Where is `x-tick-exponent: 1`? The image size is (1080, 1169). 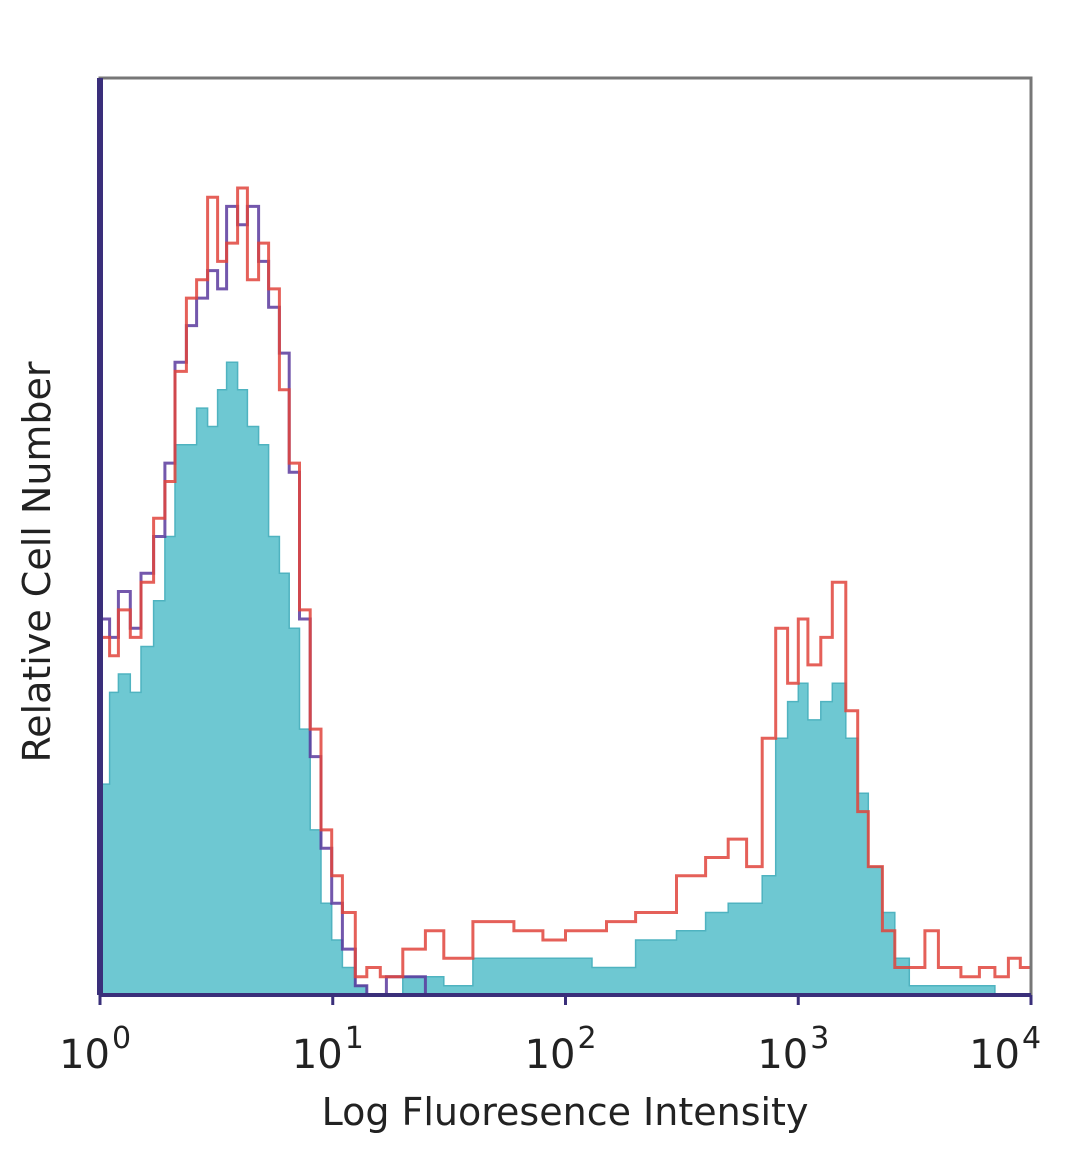
x-tick-exponent: 1 is located at coordinates (354, 1038).